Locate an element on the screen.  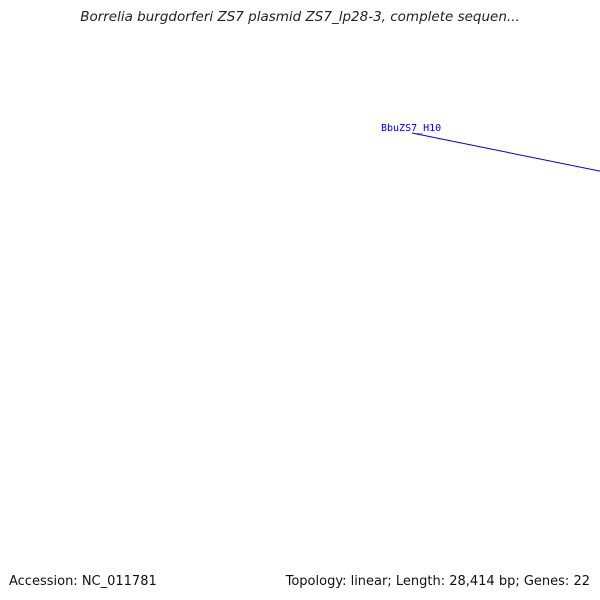
gene-leader-line is located at coordinates (505, 152).